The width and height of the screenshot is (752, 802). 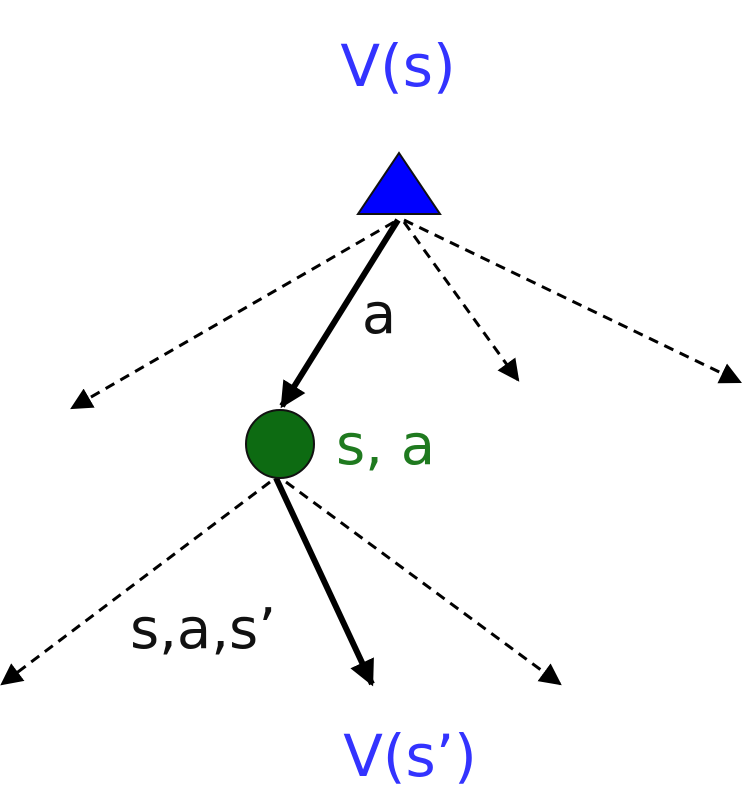 What do you see at coordinates (340, 313) in the screenshot?
I see `action-edge` at bounding box center [340, 313].